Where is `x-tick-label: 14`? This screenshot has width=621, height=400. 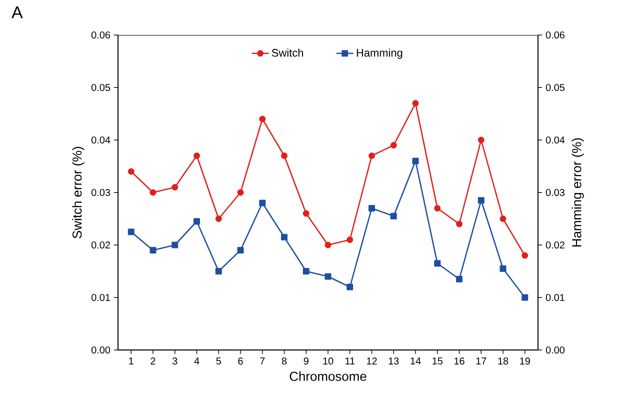 x-tick-label: 14 is located at coordinates (415, 361).